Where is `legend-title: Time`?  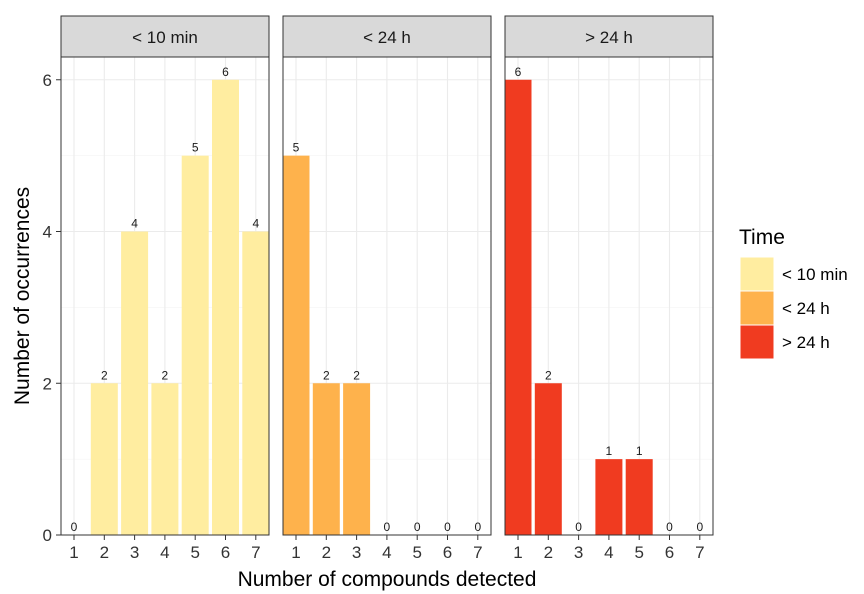
legend-title: Time is located at coordinates (762, 237).